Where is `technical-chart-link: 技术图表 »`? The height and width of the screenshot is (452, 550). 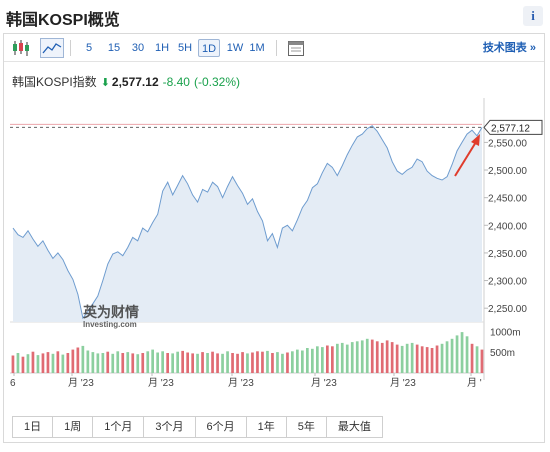
technical-chart-link: 技术图表 » is located at coordinates (509, 48).